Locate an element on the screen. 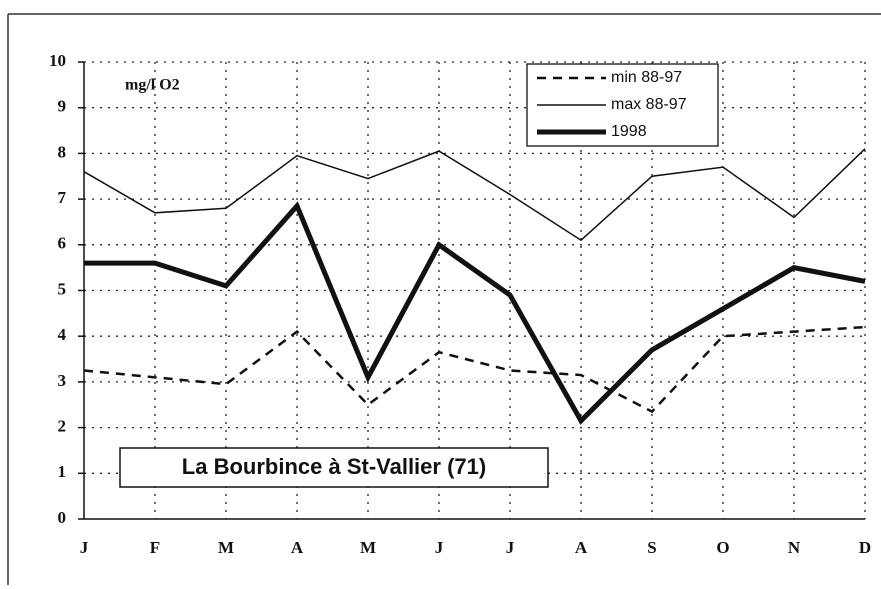  x-tick-label: N is located at coordinates (794, 547).